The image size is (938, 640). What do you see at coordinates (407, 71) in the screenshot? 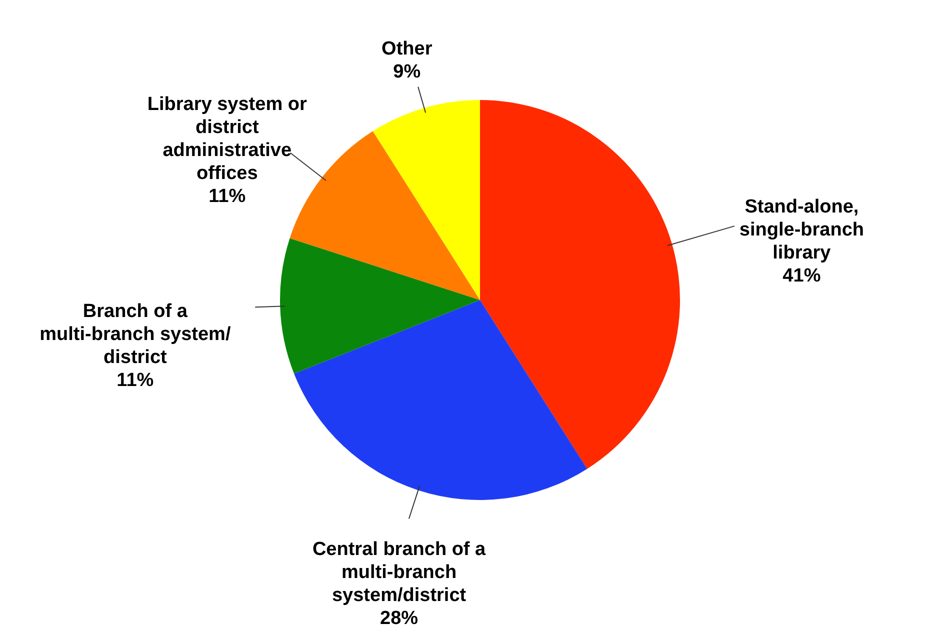
I see `data-label: 9%` at bounding box center [407, 71].